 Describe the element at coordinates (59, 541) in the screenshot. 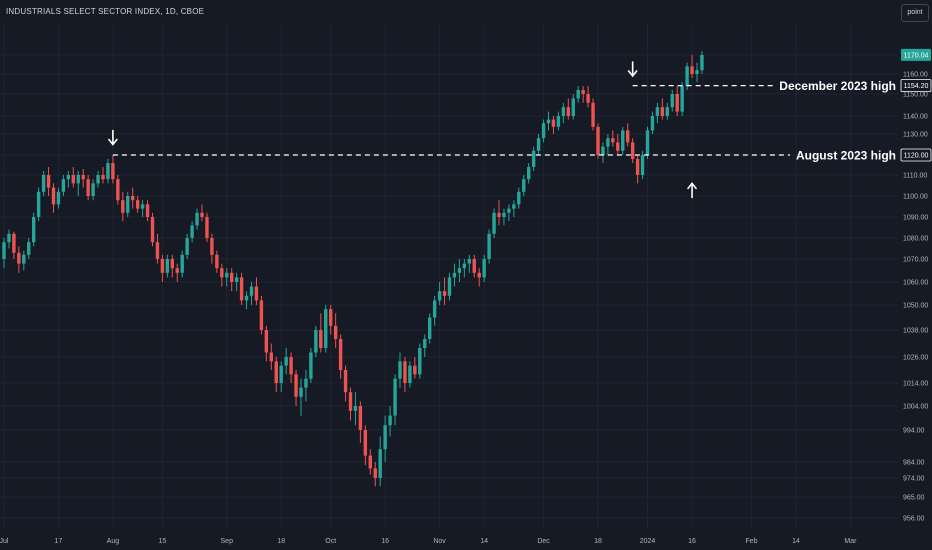

I see `x-tick-label: 17` at that location.